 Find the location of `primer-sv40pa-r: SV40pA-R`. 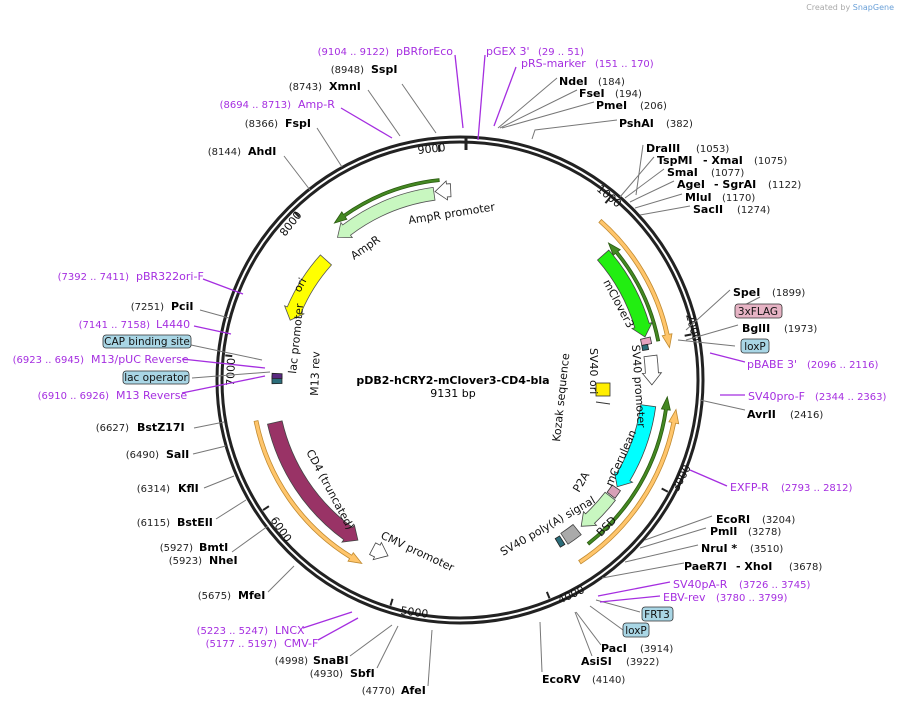

primer-sv40pa-r: SV40pA-R is located at coordinates (700, 584).